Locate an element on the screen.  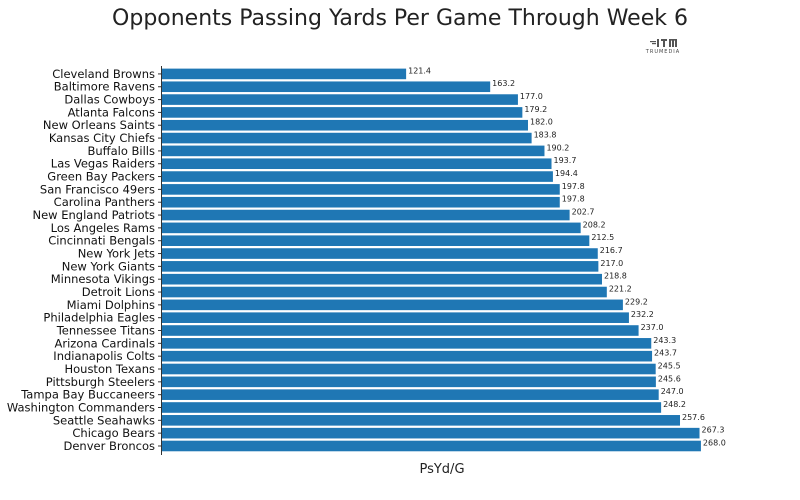
category-label: Miami Dolphins is located at coordinates (111, 305).